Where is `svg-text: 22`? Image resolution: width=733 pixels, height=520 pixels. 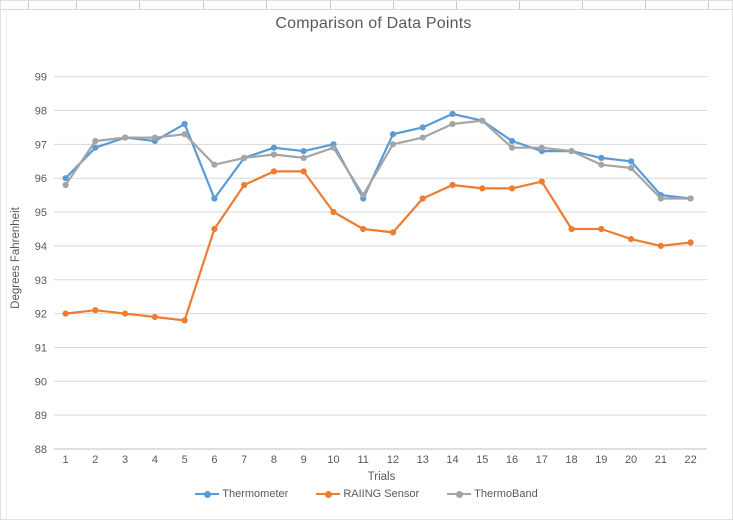 svg-text: 22 is located at coordinates (690, 460).